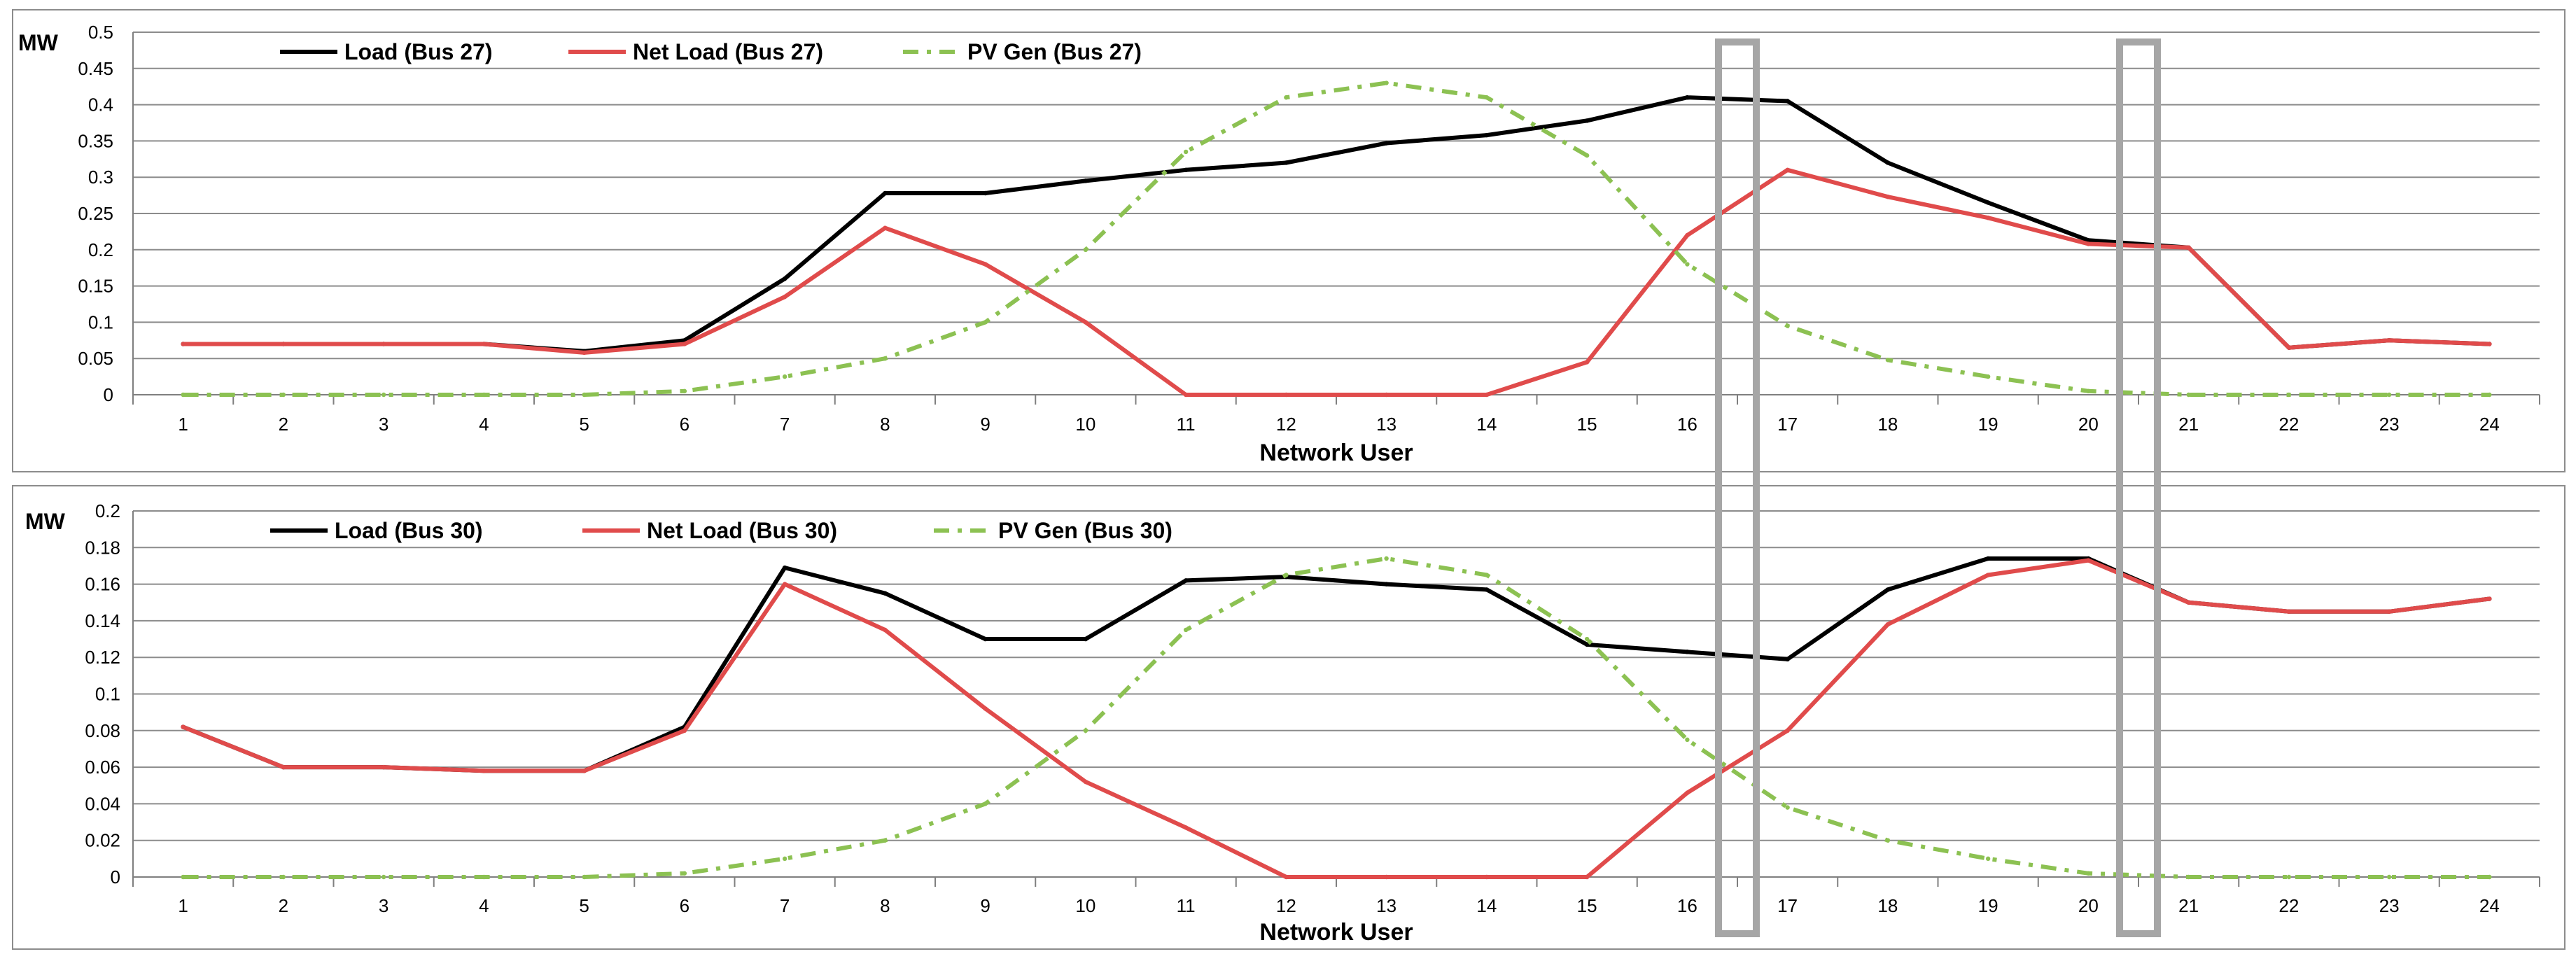 The image size is (2576, 961). I want to click on x-tick-label: 21, so click(2188, 905).